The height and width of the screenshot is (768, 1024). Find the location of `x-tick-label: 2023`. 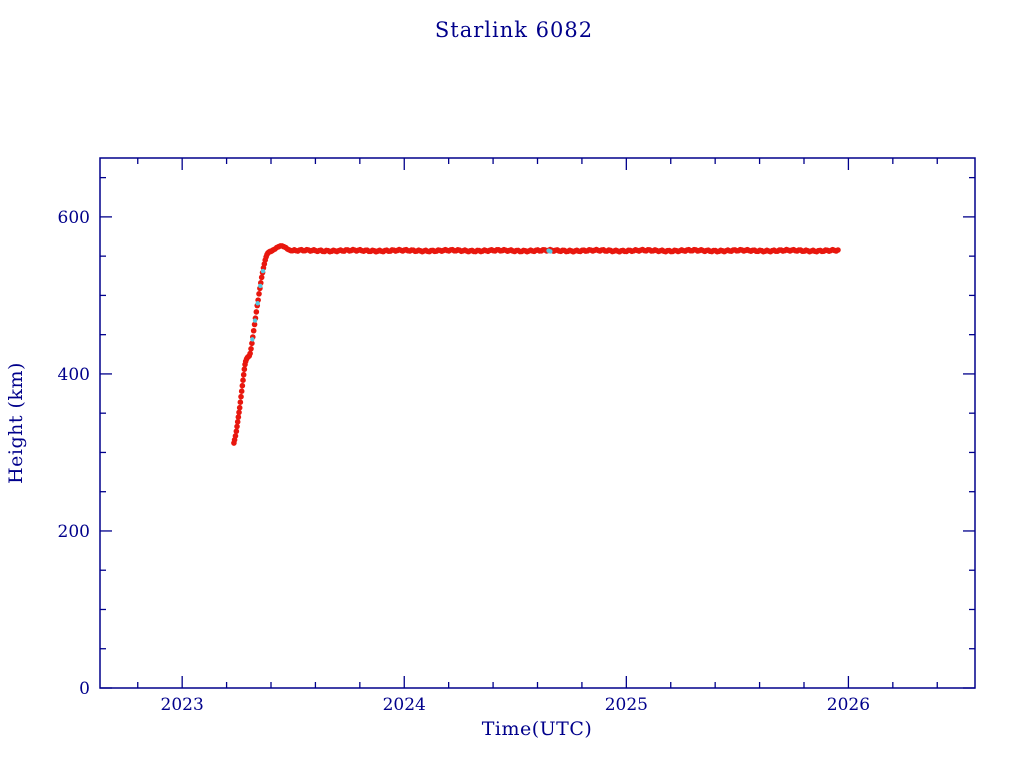

x-tick-label: 2023 is located at coordinates (182, 705).